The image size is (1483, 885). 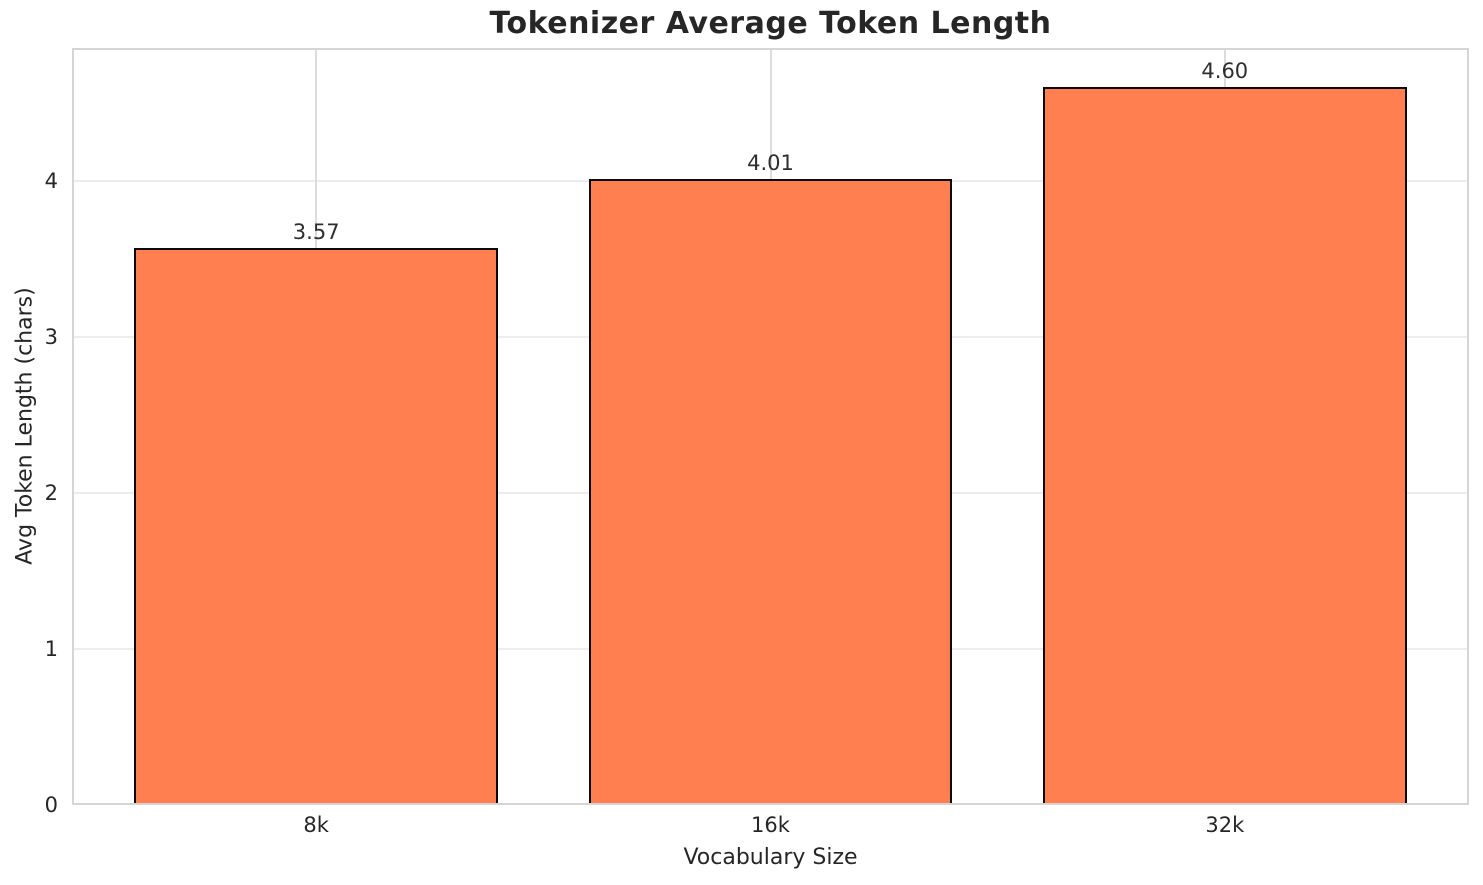 I want to click on y-tick-label: 1, so click(x=51, y=648).